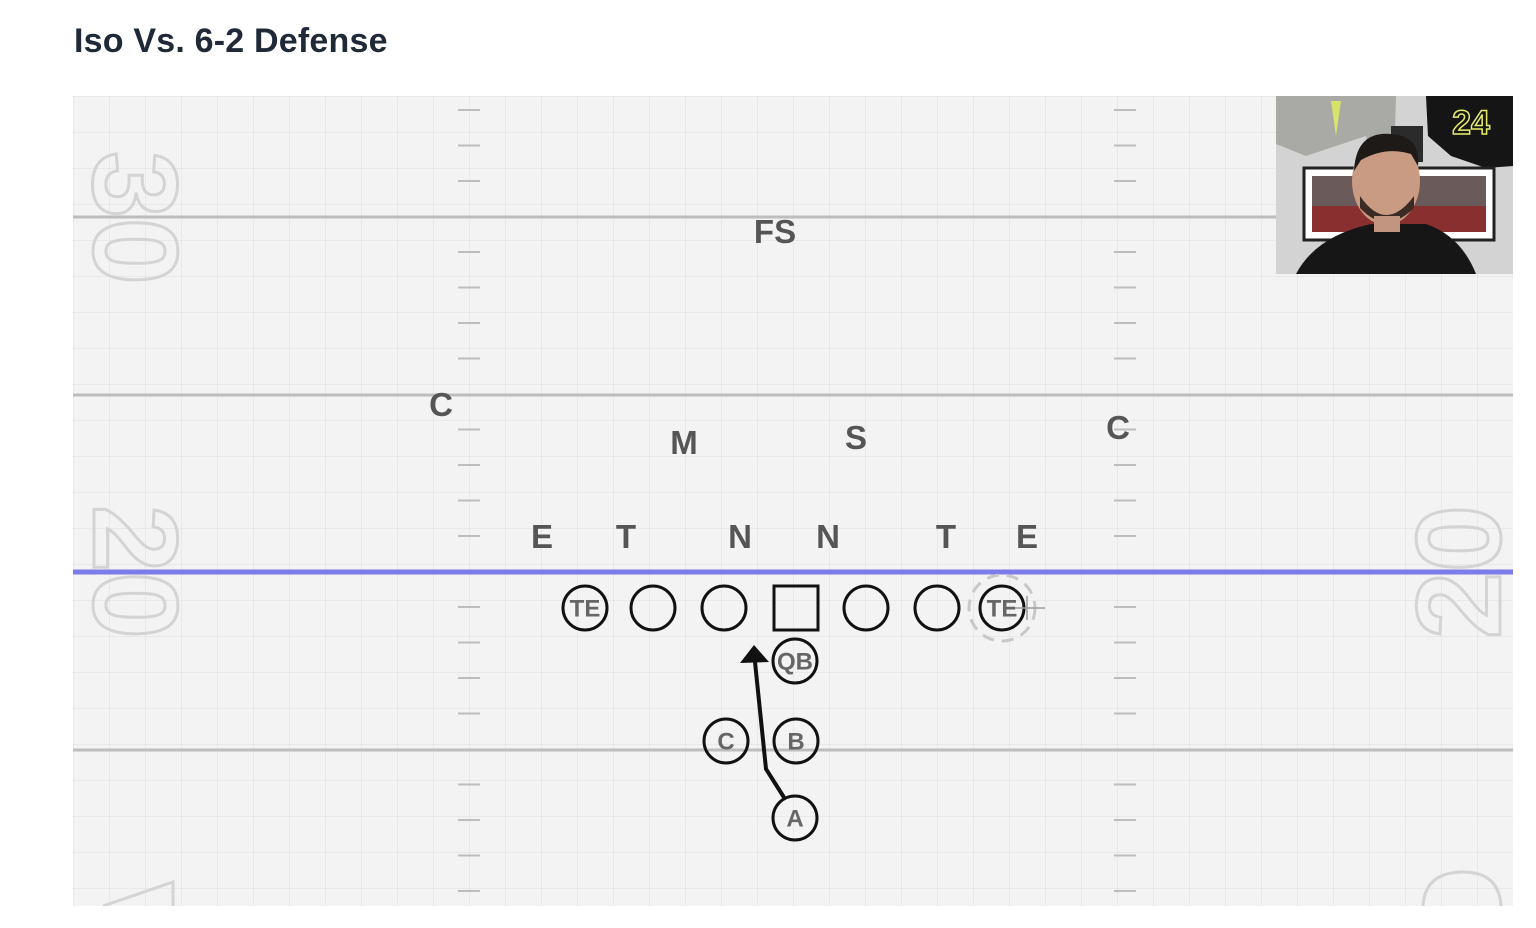  Describe the element at coordinates (770, 731) in the screenshot. I see `route-arrow` at that location.